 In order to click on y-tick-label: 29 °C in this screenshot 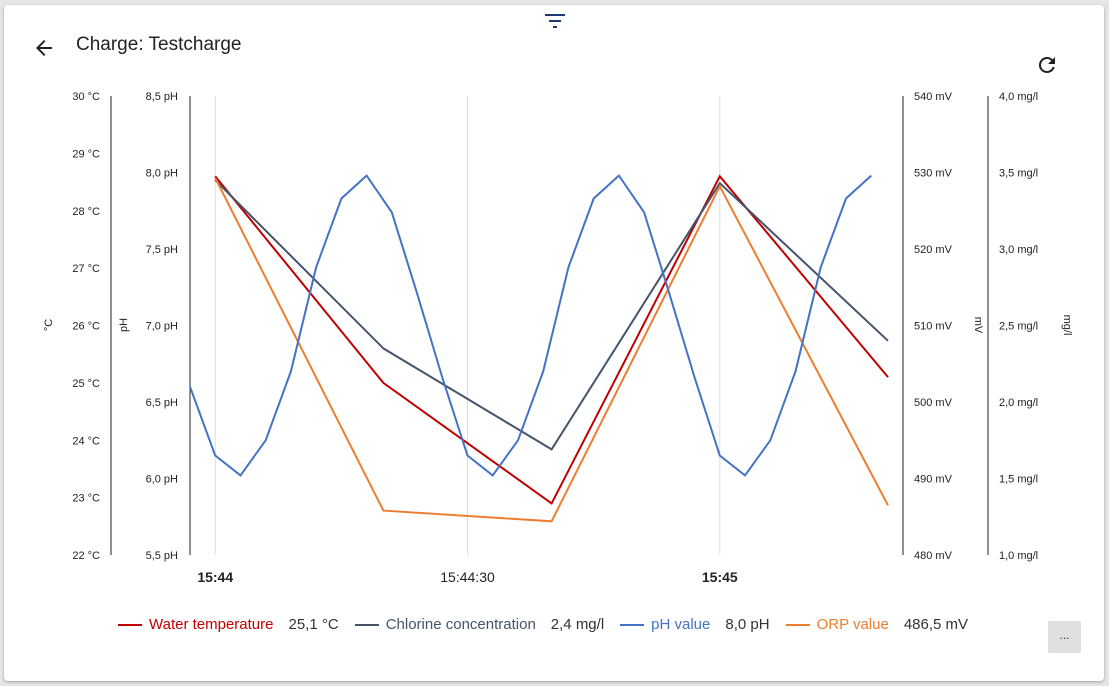, I will do `click(86, 154)`.